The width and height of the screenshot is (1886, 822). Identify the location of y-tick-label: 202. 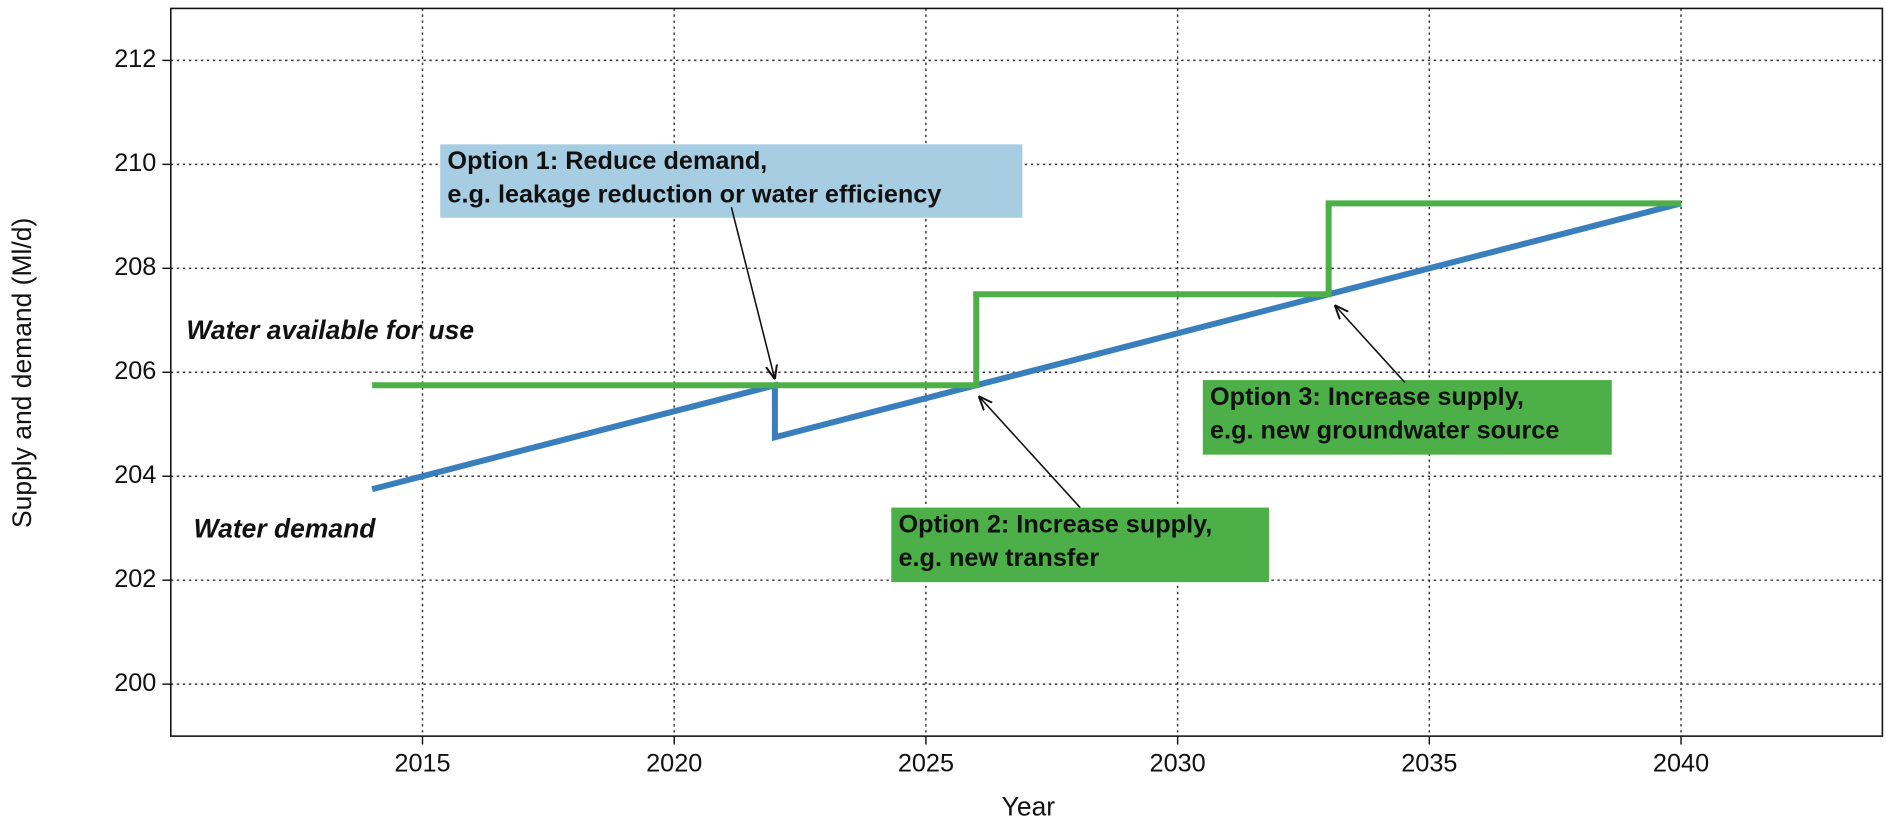
(135, 579).